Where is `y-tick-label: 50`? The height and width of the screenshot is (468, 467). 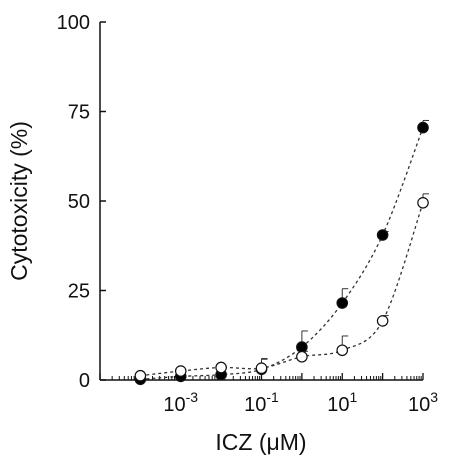 y-tick-label: 50 is located at coordinates (79, 202).